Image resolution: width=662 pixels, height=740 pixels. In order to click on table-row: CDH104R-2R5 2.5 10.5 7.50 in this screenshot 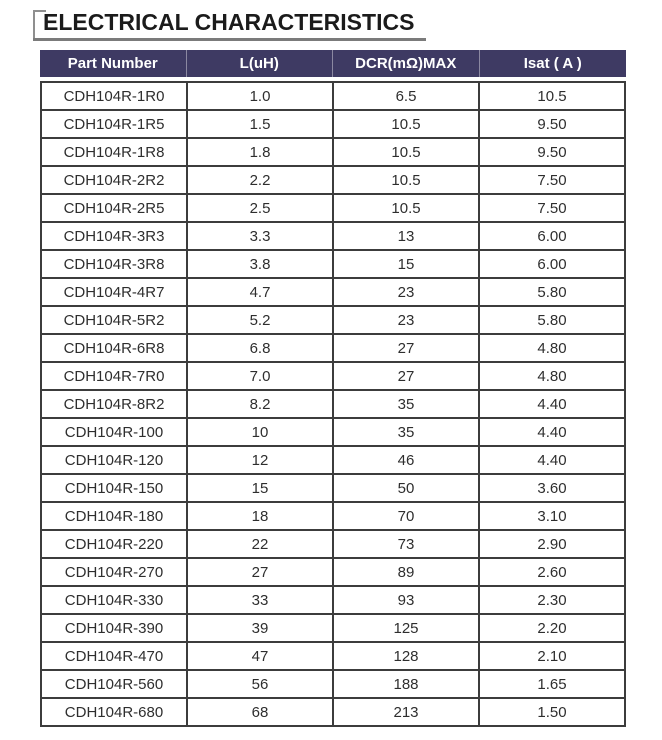, I will do `click(333, 208)`.